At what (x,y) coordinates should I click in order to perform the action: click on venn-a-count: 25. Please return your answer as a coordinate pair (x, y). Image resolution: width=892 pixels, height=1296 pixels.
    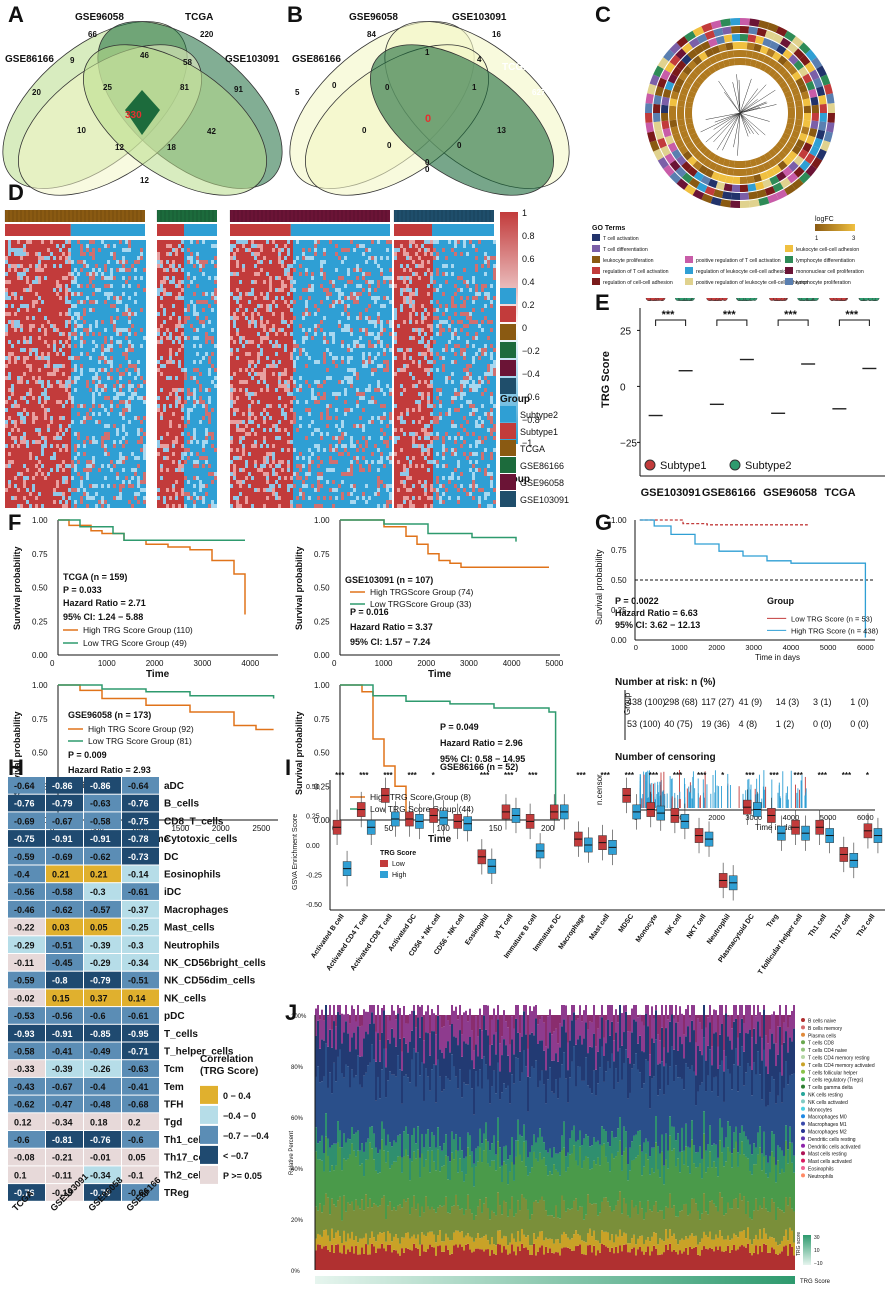
    Looking at the image, I should click on (107, 87).